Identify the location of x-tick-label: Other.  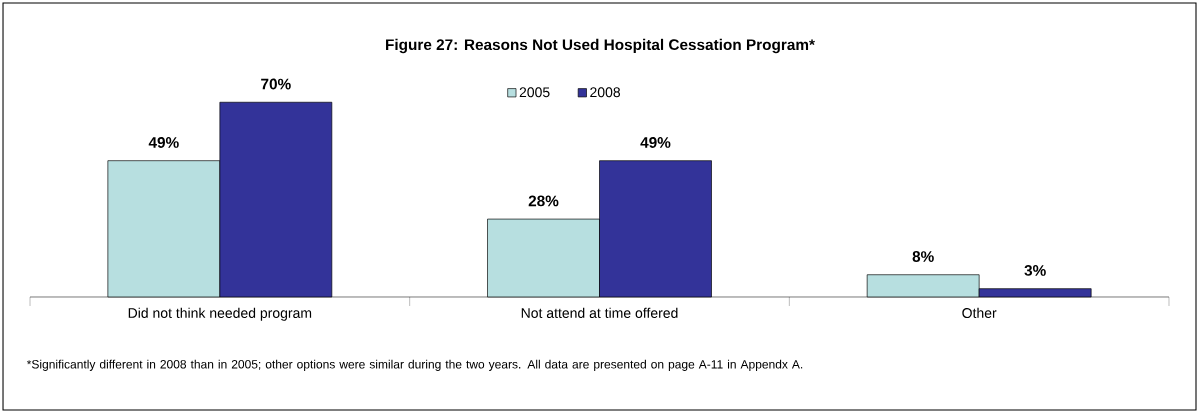
(979, 312).